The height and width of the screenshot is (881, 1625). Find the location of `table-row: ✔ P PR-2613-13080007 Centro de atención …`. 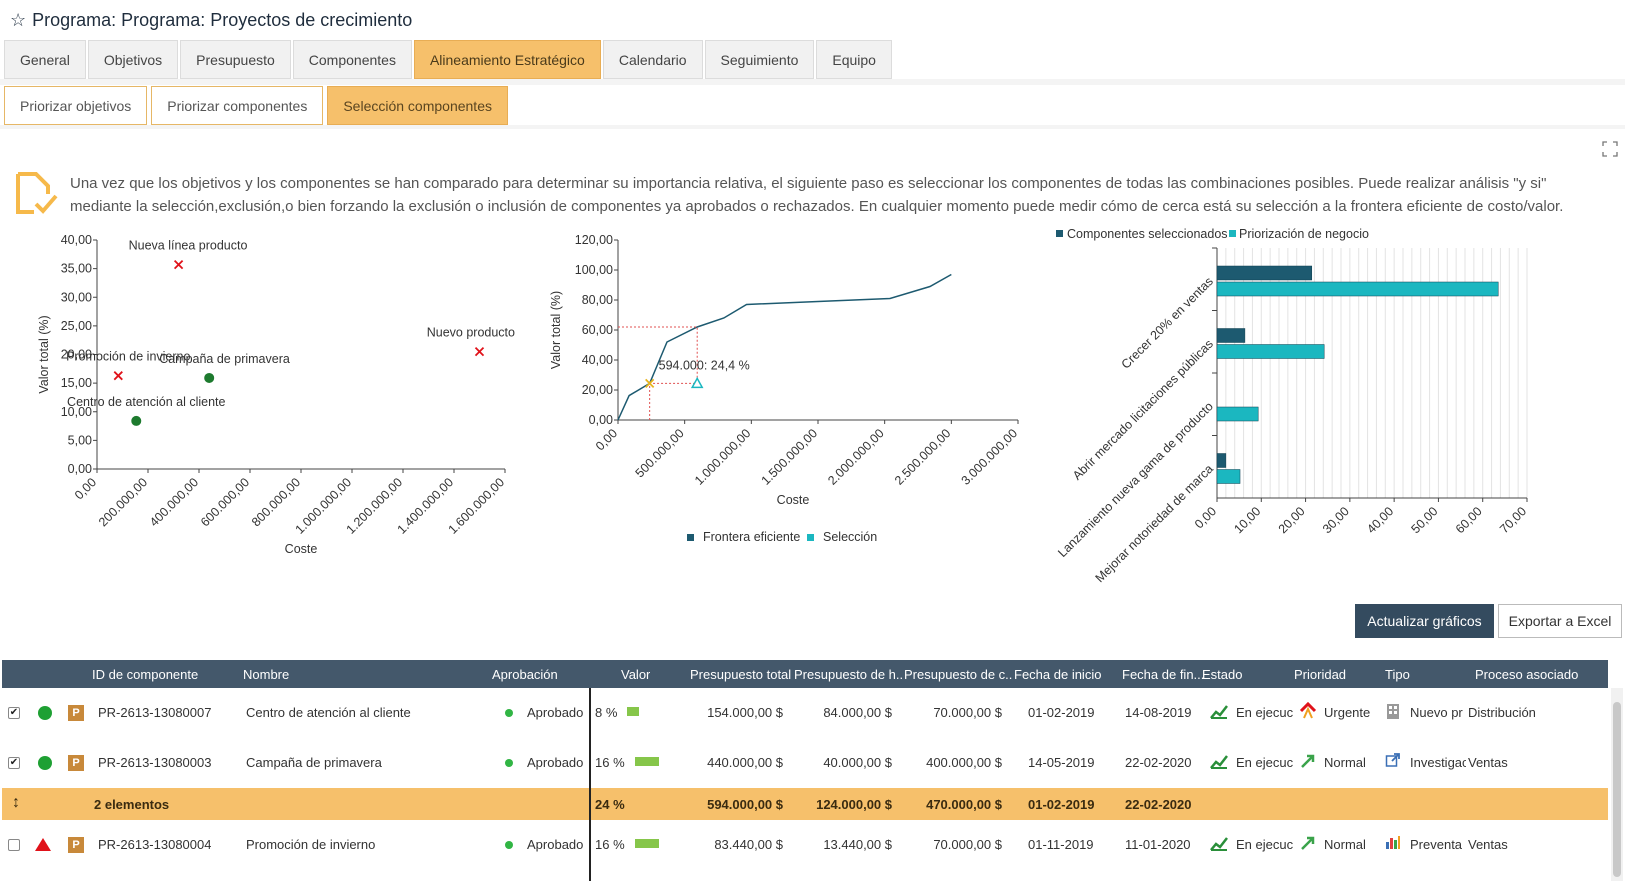

table-row: ✔ P PR-2613-13080007 Centro de atención … is located at coordinates (805, 713).